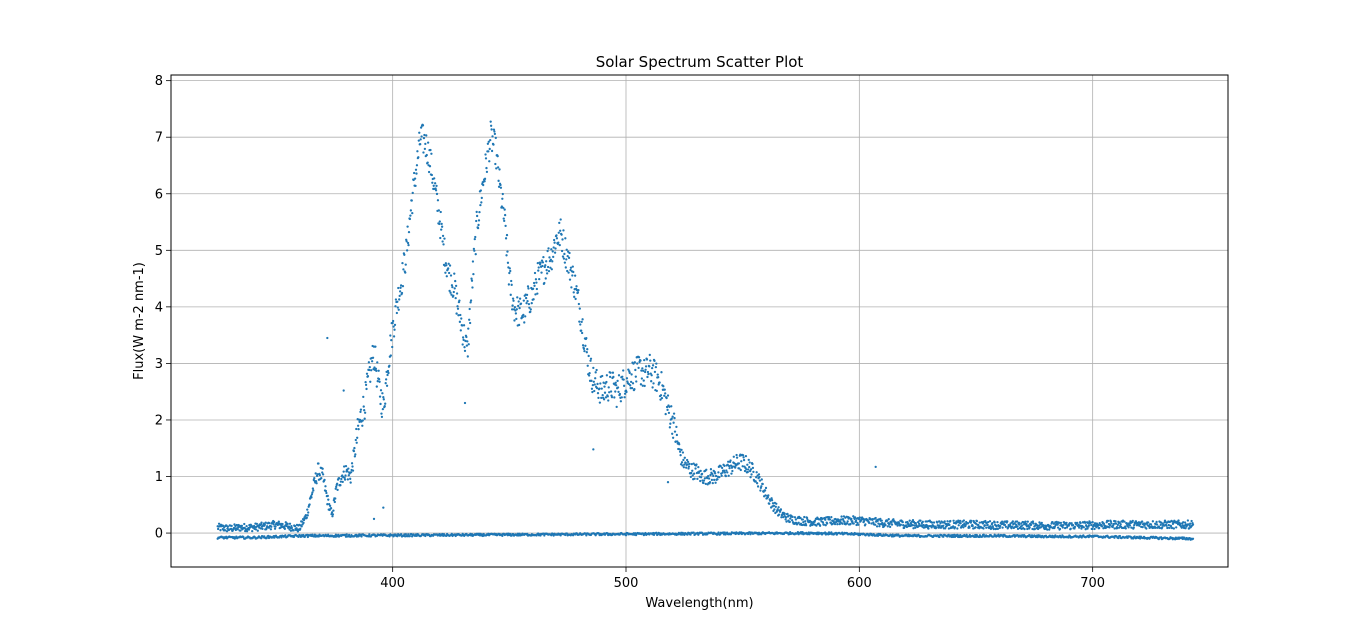 The height and width of the screenshot is (637, 1366). Describe the element at coordinates (392, 583) in the screenshot. I see `x-tick-label: 400` at that location.